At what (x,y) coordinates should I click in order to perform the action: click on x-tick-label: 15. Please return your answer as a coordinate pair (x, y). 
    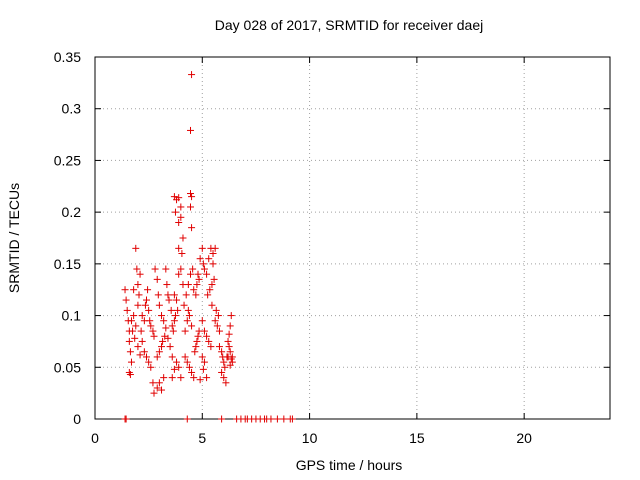
    Looking at the image, I should click on (417, 438).